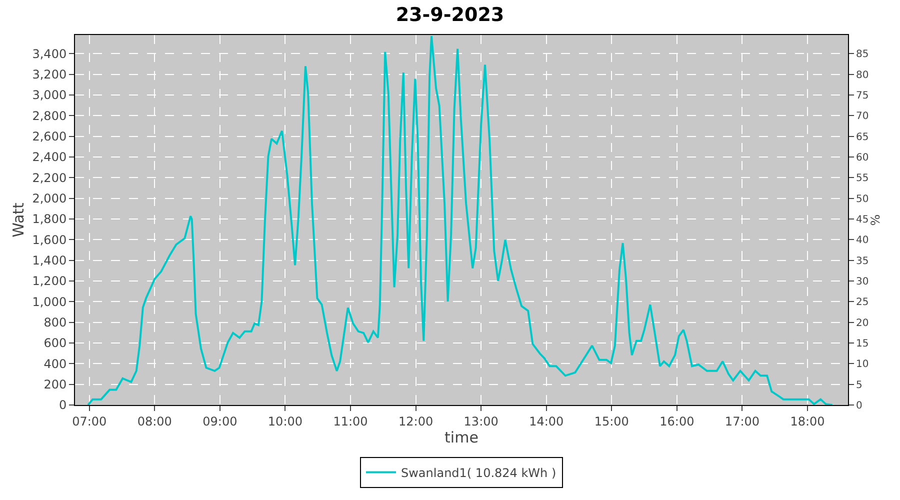 The image size is (900, 500). I want to click on x-tick-label: 17:00, so click(742, 421).